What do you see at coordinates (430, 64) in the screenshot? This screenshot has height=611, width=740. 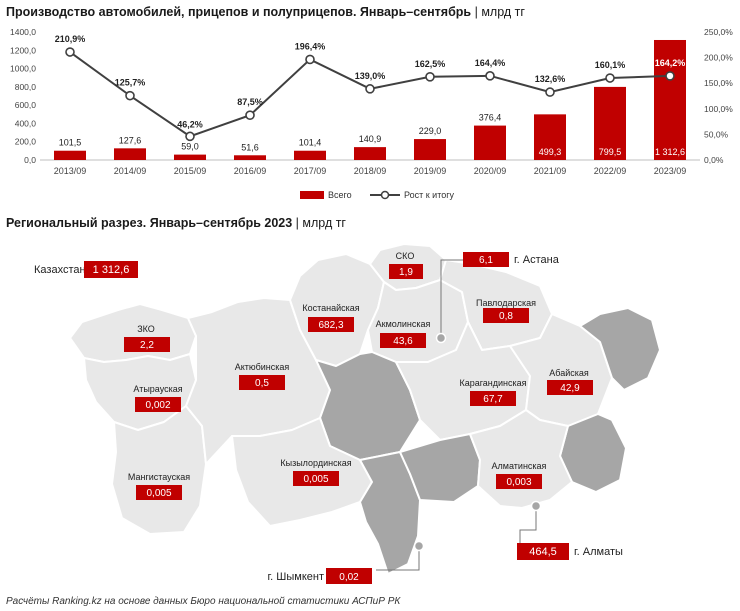 I see `growth-data-label: 162,5%` at bounding box center [430, 64].